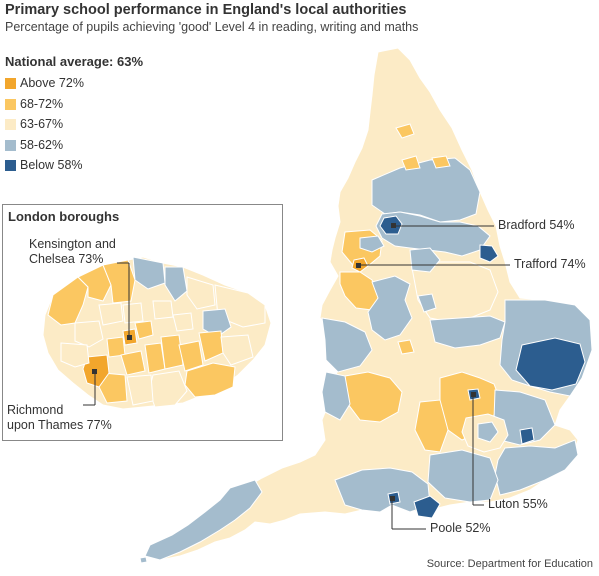 This screenshot has height=576, width=599. Describe the element at coordinates (119, 281) in the screenshot. I see `borough-barnet` at that location.